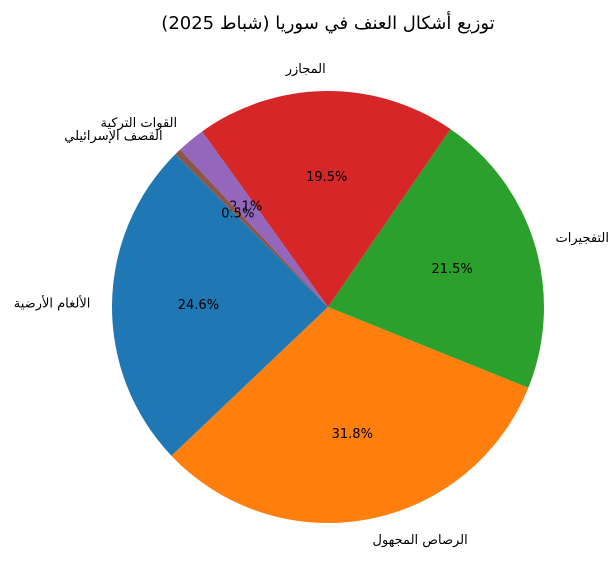 Image resolution: width=615 pixels, height=587 pixels. I want to click on slice-label: القوات التركية, so click(139, 123).